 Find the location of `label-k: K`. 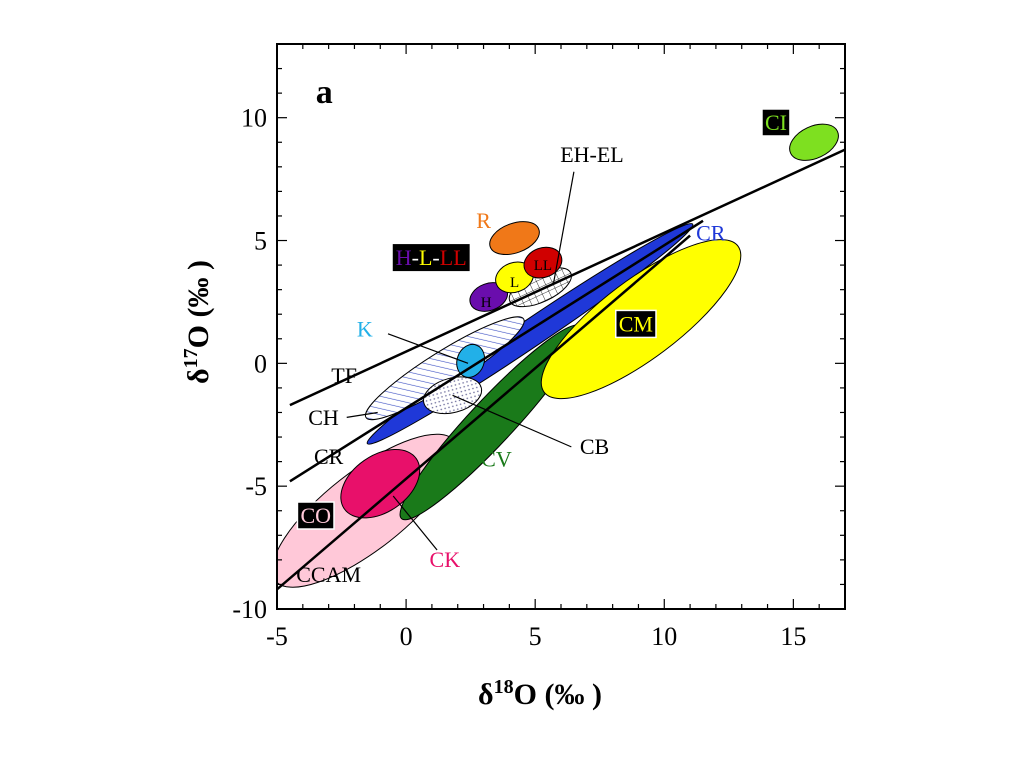

label-k: K is located at coordinates (365, 328).